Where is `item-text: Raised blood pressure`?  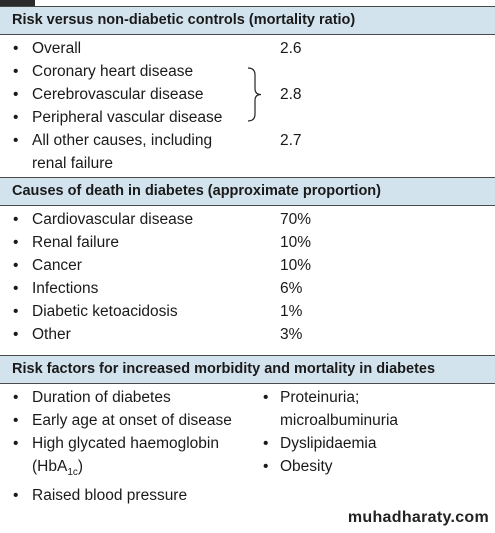 item-text: Raised blood pressure is located at coordinates (110, 496).